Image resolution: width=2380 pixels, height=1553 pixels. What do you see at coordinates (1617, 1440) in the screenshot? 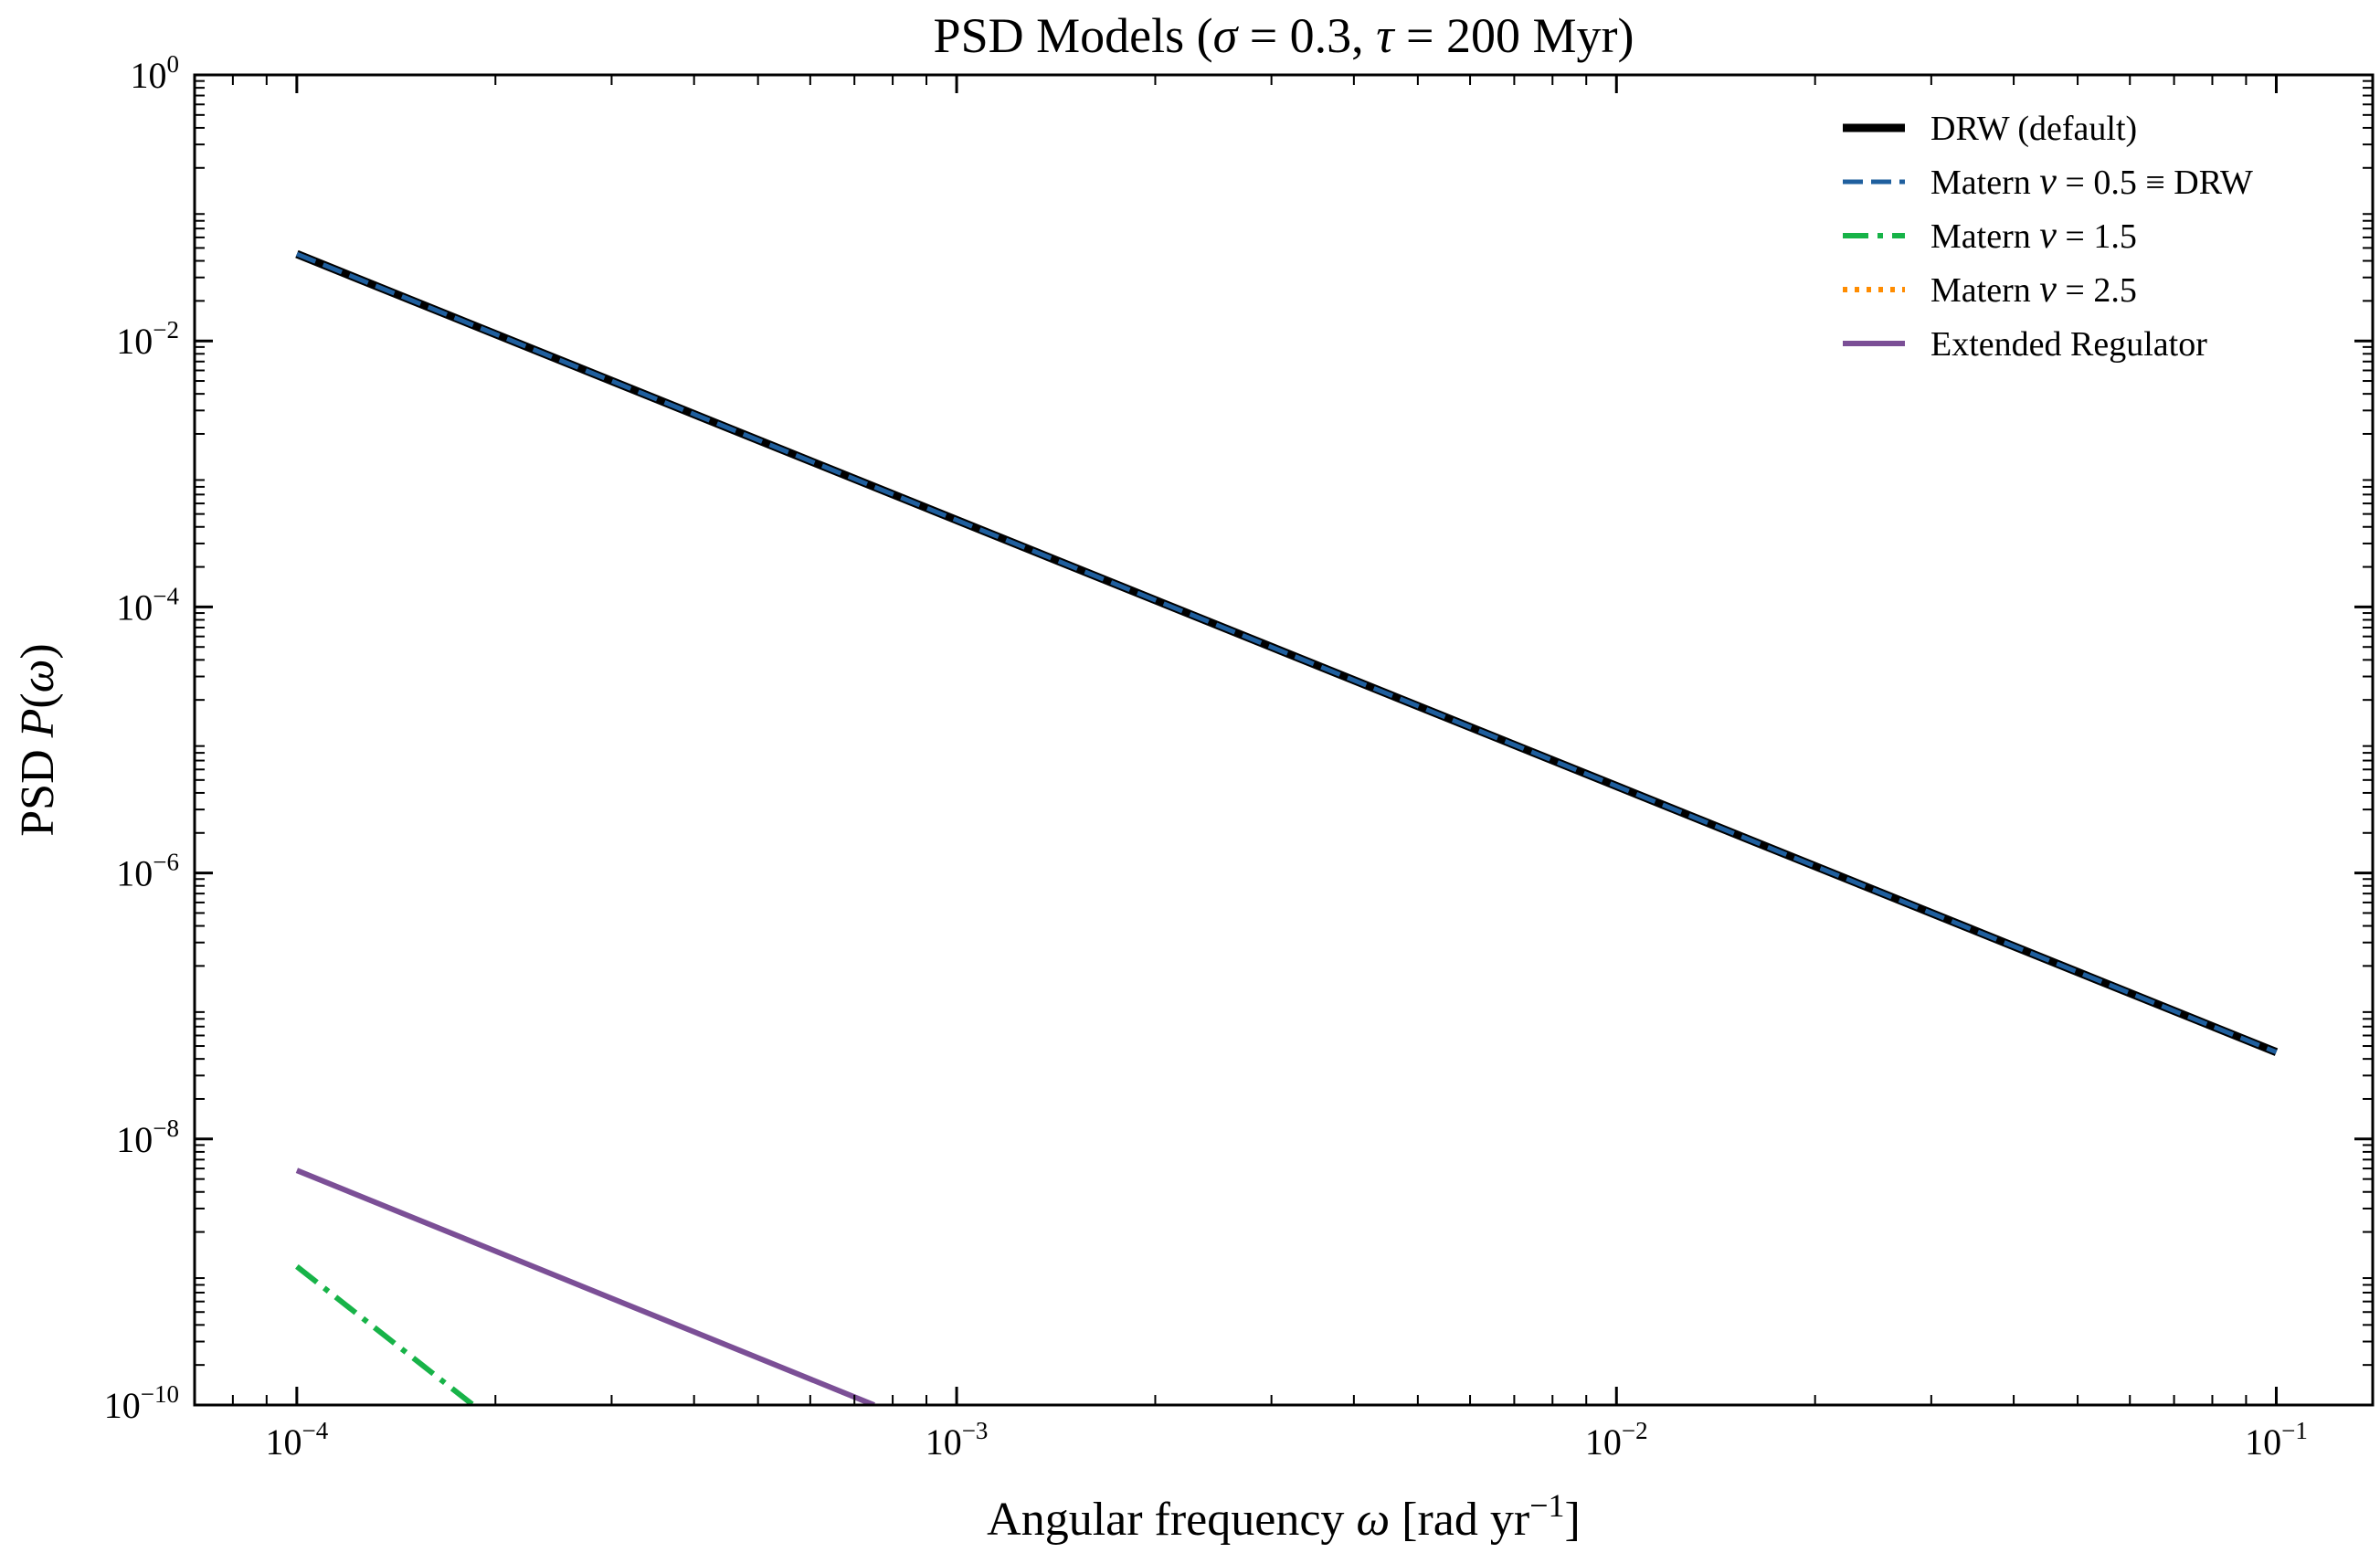
I see `x-tick-label: 10⁻²` at bounding box center [1617, 1440].